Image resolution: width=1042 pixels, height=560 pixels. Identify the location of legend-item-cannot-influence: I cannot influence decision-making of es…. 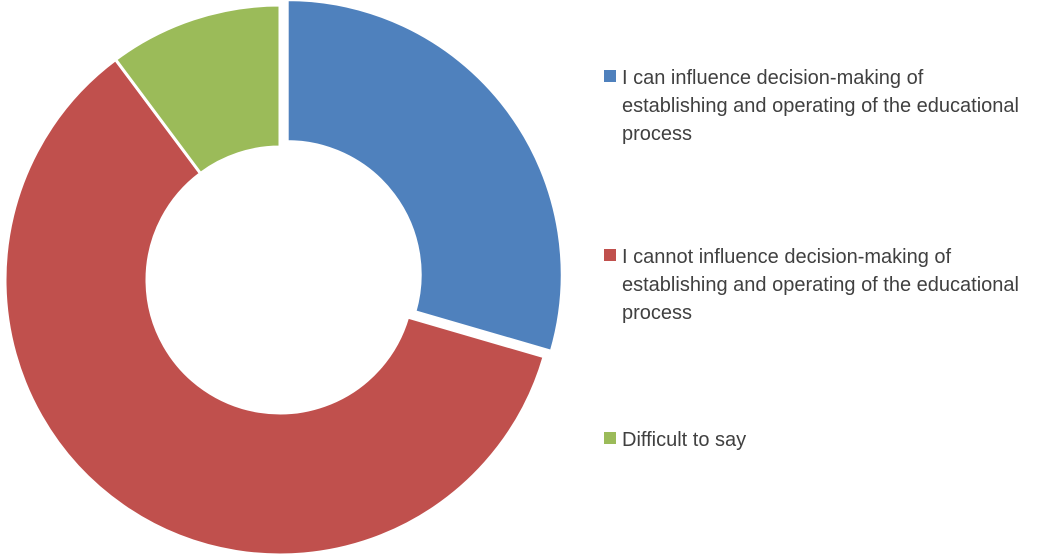
(819, 285).